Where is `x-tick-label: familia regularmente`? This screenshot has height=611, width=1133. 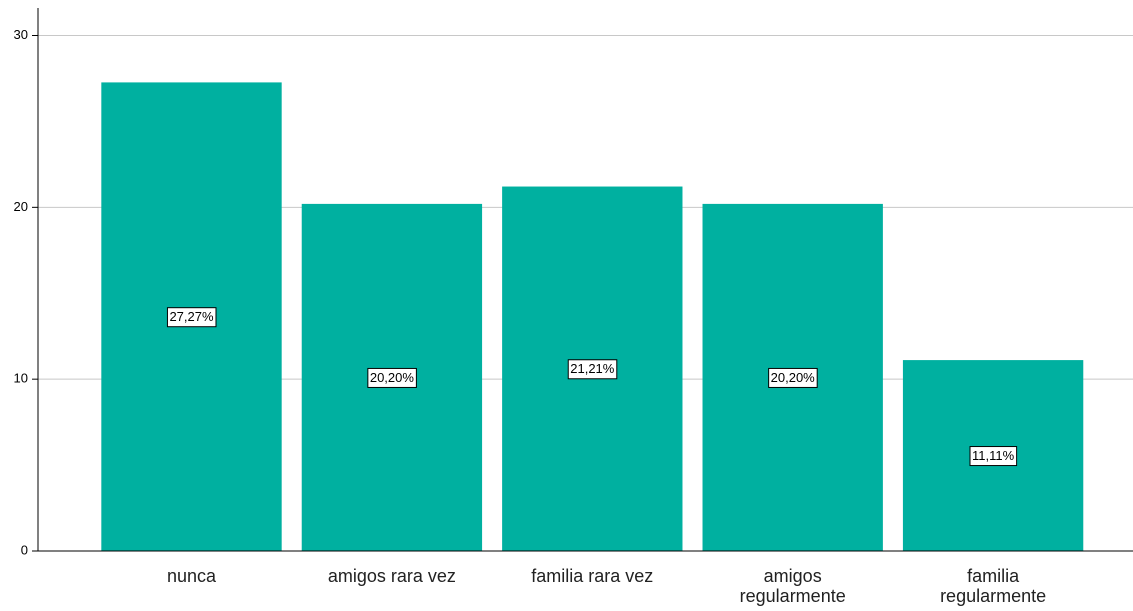 x-tick-label: familia regularmente is located at coordinates (993, 586).